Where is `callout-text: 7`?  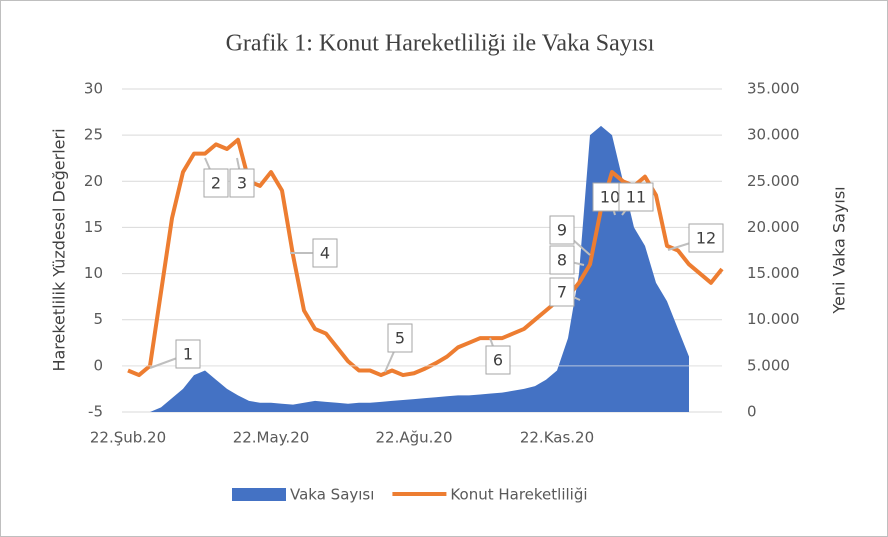 callout-text: 7 is located at coordinates (562, 292).